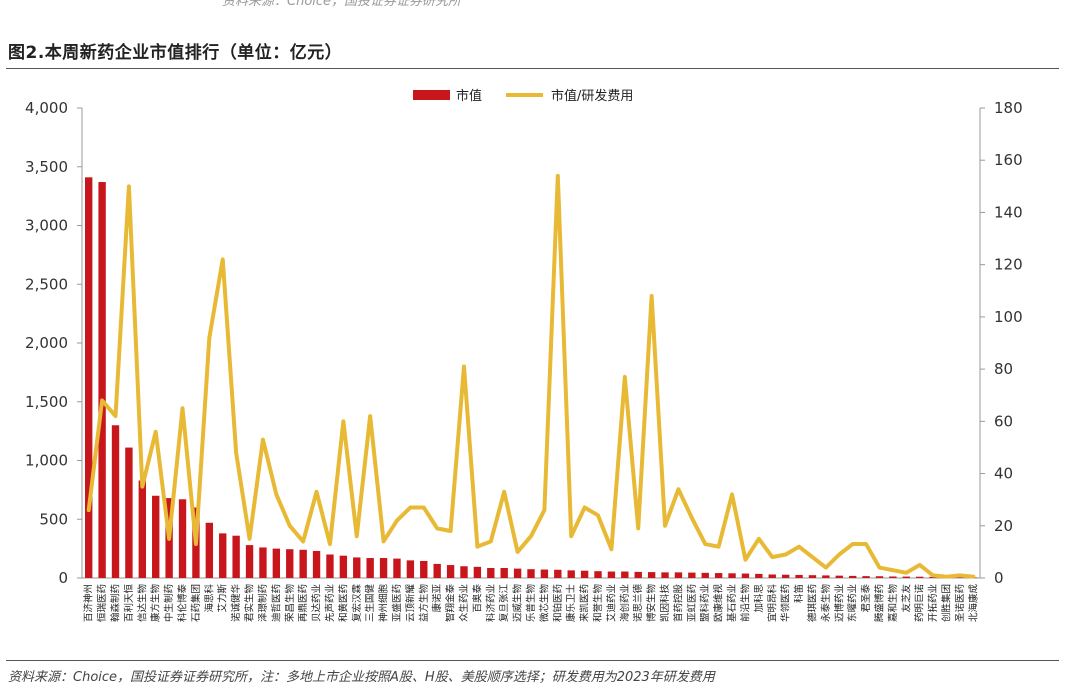 This screenshot has height=689, width=1065. What do you see at coordinates (826, 603) in the screenshot?
I see `category-label: 永泰生物` at bounding box center [826, 603].